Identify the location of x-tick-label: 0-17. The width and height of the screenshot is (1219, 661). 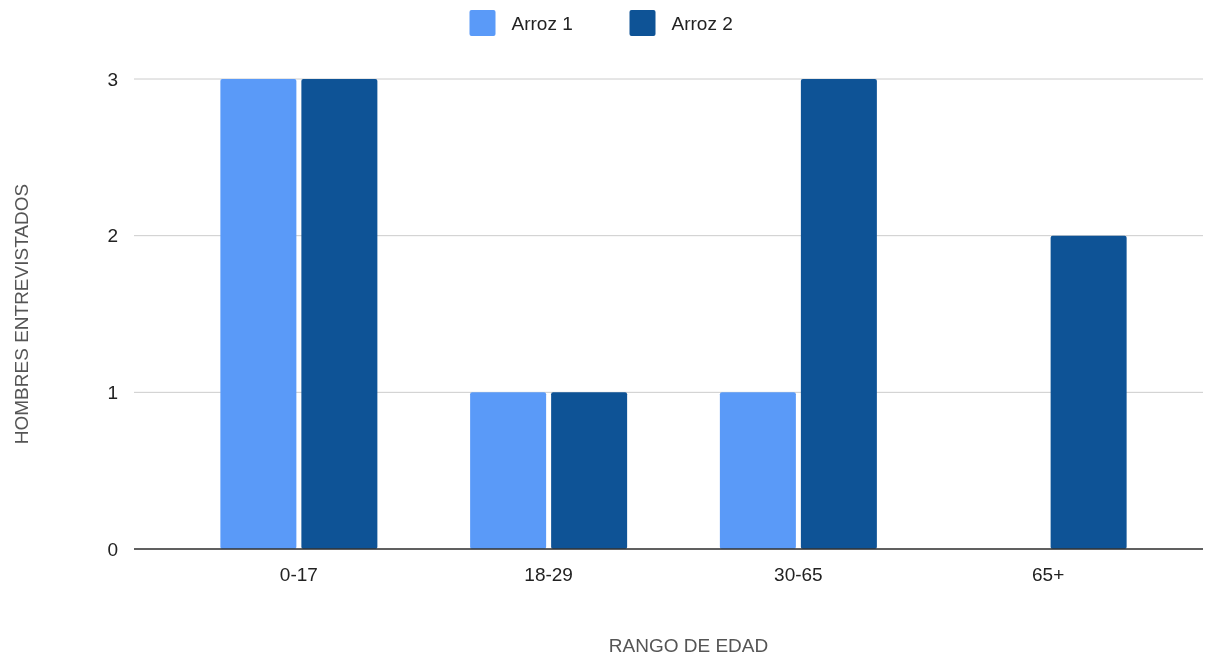
(298, 574).